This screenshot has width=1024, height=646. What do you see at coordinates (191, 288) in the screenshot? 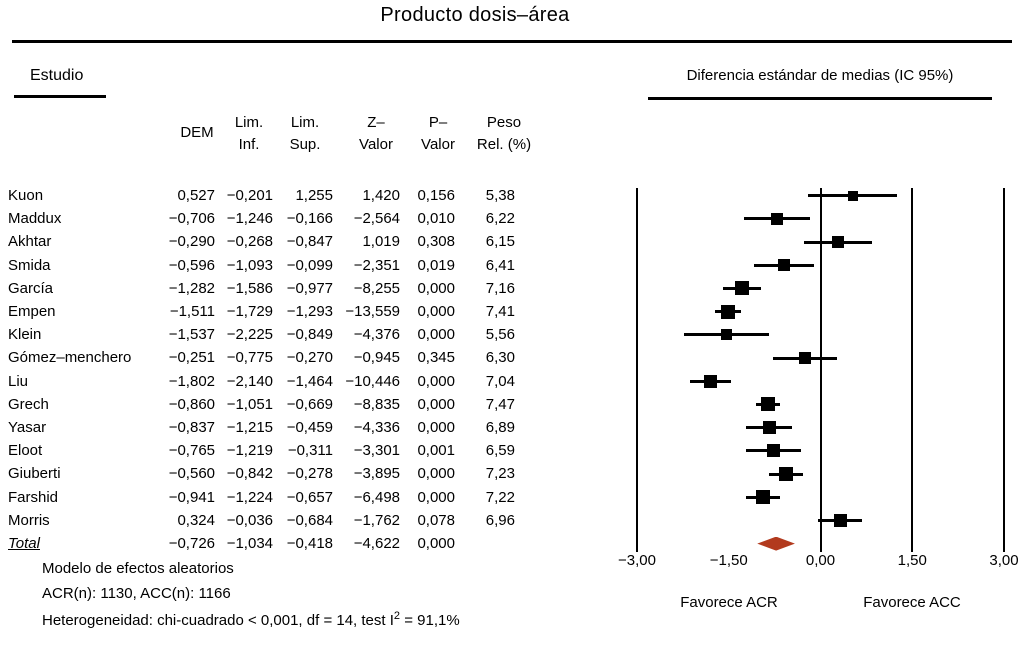
I see `cell-dem: −1,282` at bounding box center [191, 288].